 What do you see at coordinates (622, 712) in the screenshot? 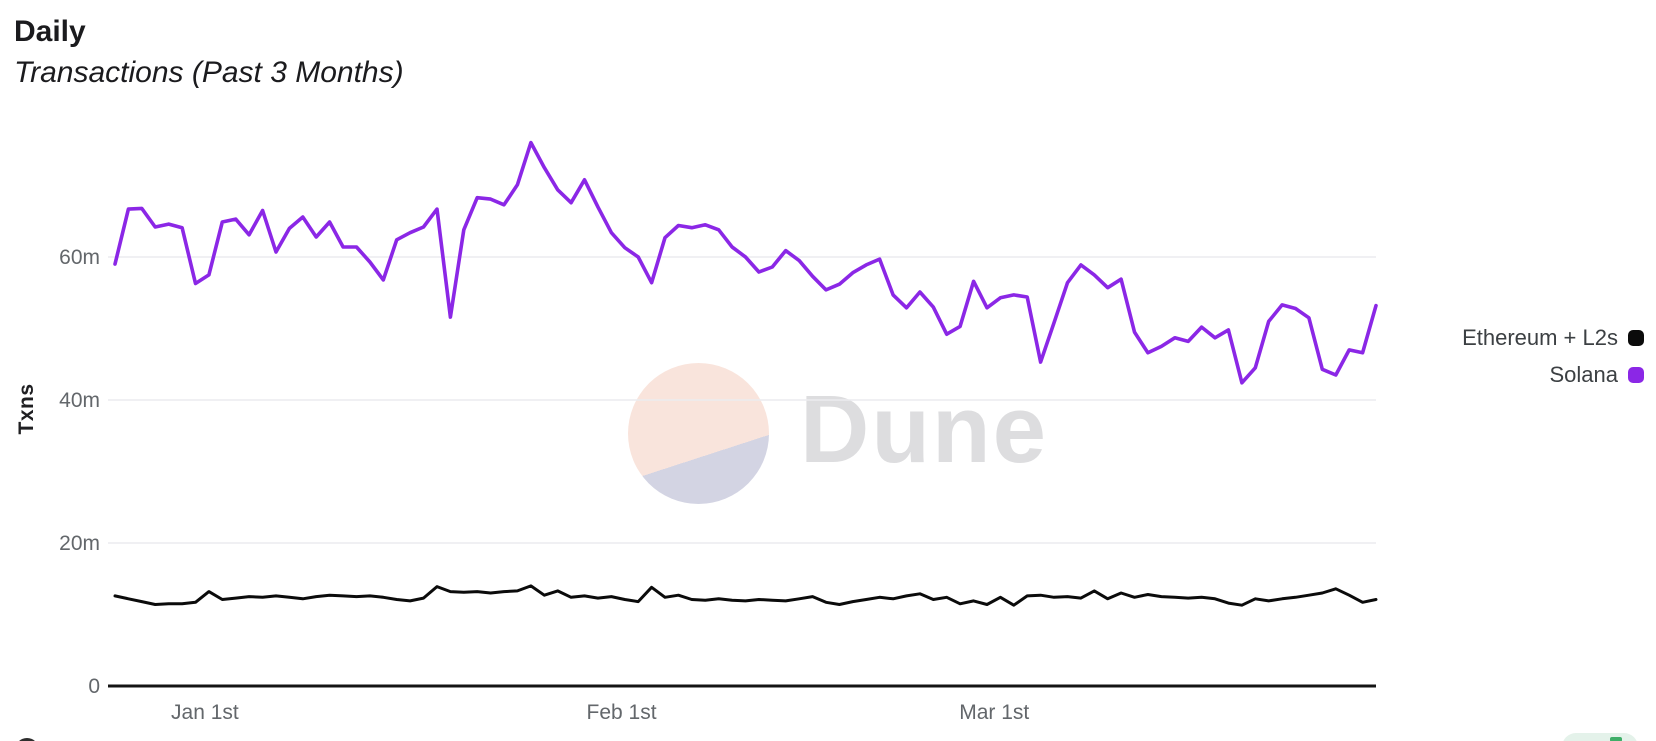
I see `x-tick-label: Feb 1st` at bounding box center [622, 712].